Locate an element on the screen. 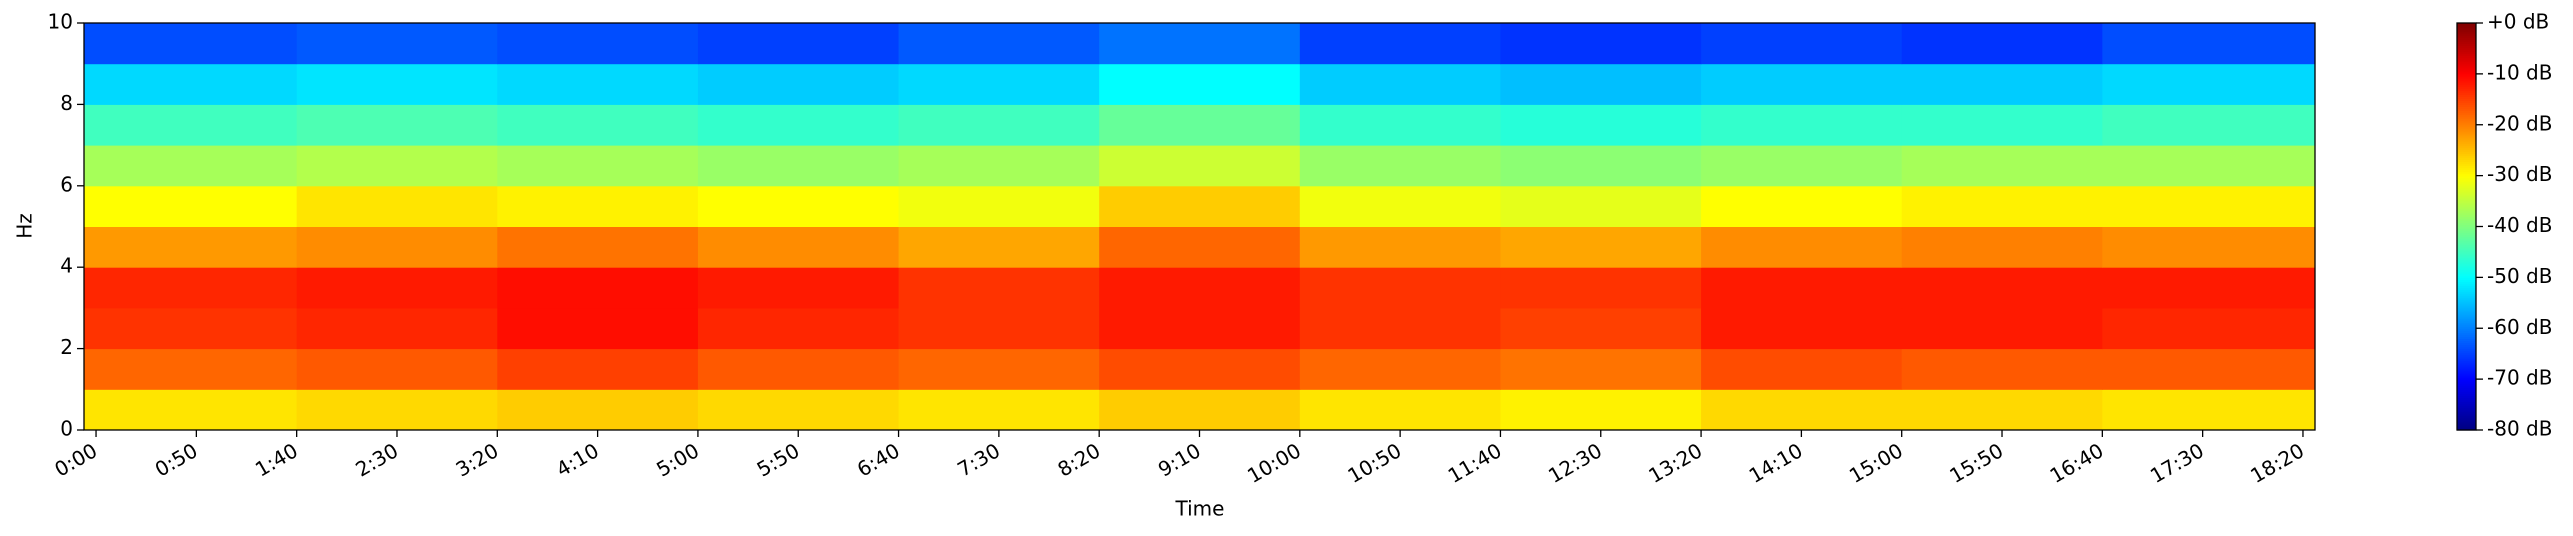 This screenshot has height=536, width=2573. x-tick-label: 16:40 is located at coordinates (2077, 463).